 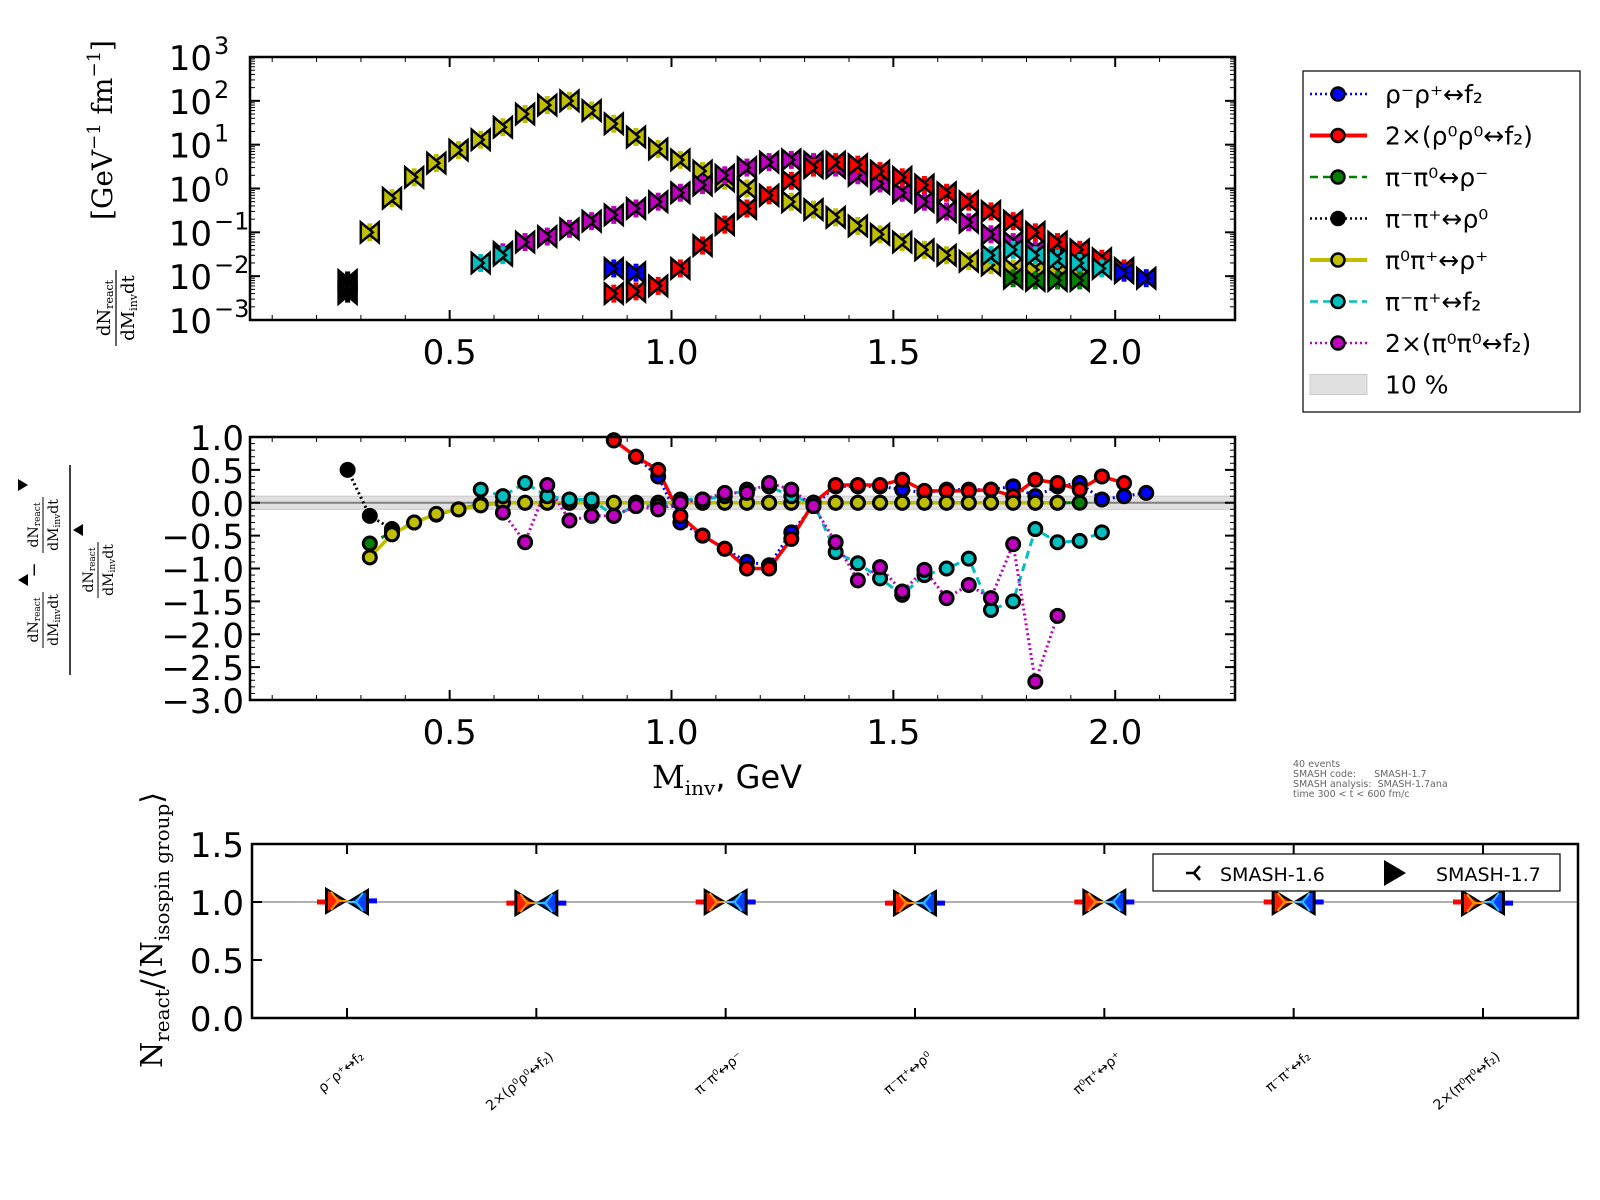 What do you see at coordinates (217, 505) in the screenshot?
I see `y-tick-label: 0.0` at bounding box center [217, 505].